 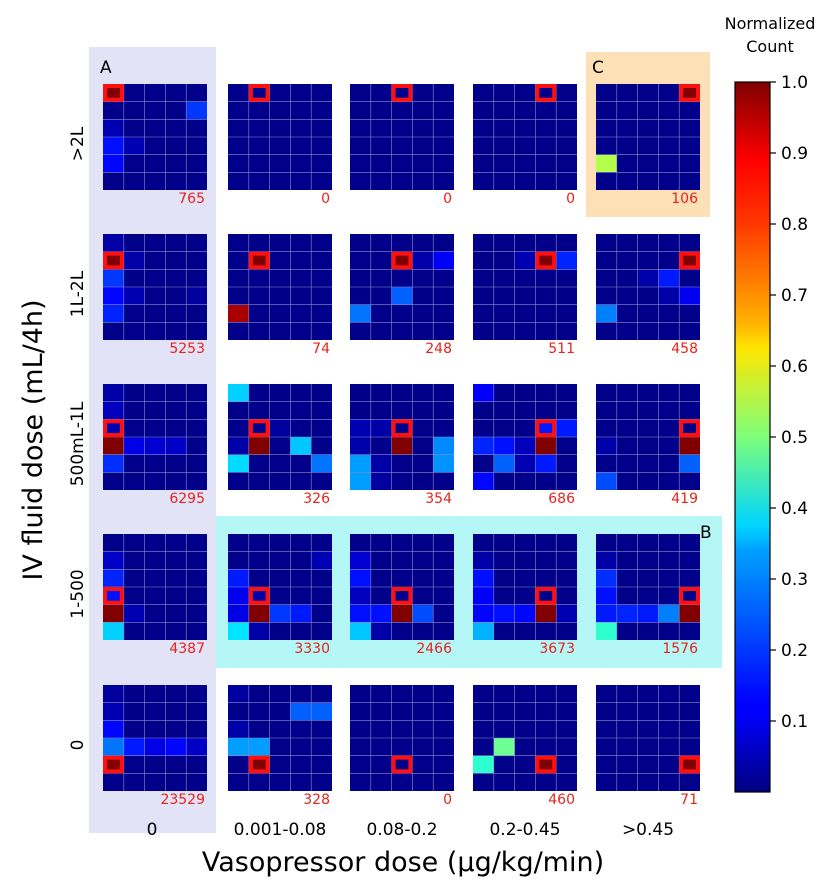 I want to click on highlight-b-label: B, so click(x=706, y=533).